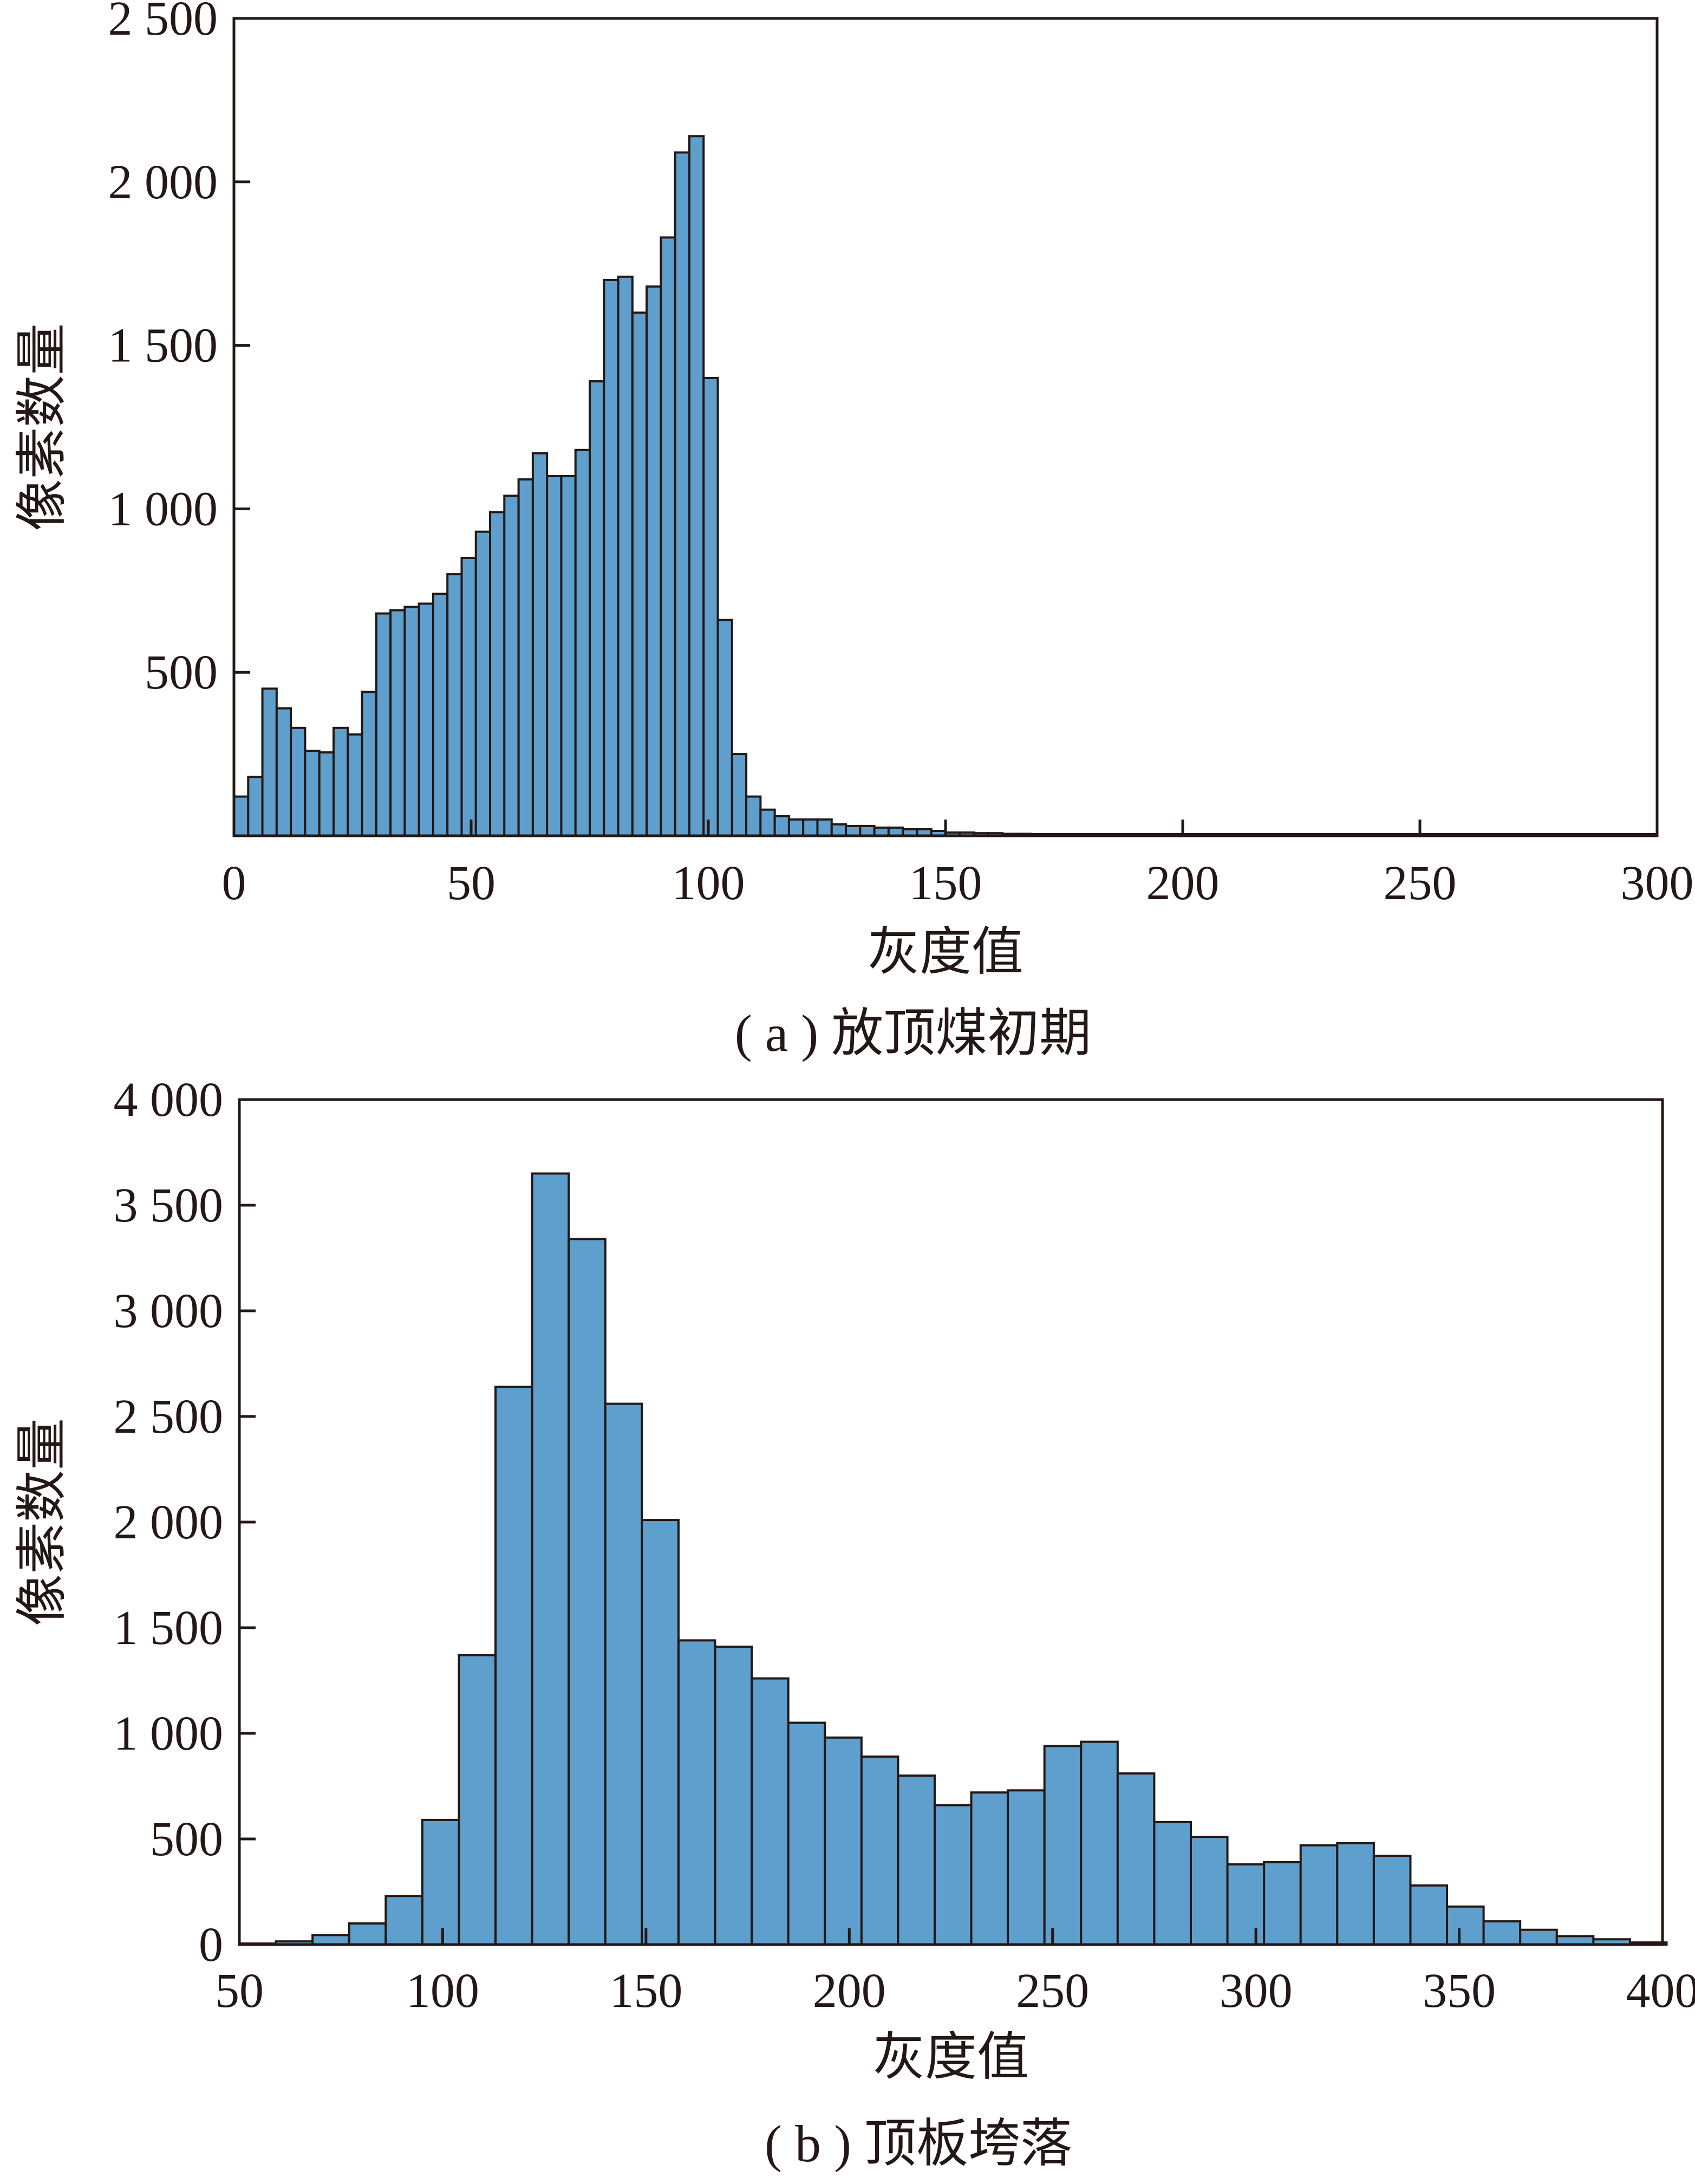 This screenshot has width=1695, height=2184. I want to click on y-tick-label: 3 500, so click(169, 1205).